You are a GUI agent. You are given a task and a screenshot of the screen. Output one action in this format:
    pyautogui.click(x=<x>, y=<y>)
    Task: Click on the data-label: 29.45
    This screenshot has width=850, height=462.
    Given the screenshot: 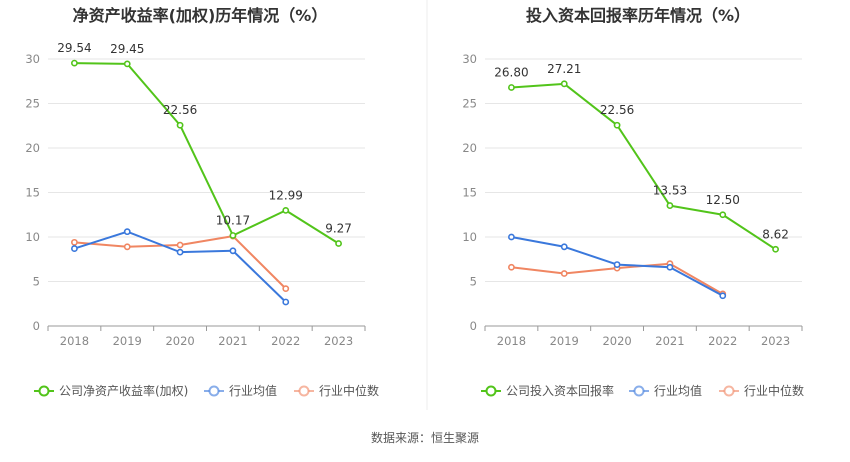 What is the action you would take?
    pyautogui.click(x=127, y=49)
    